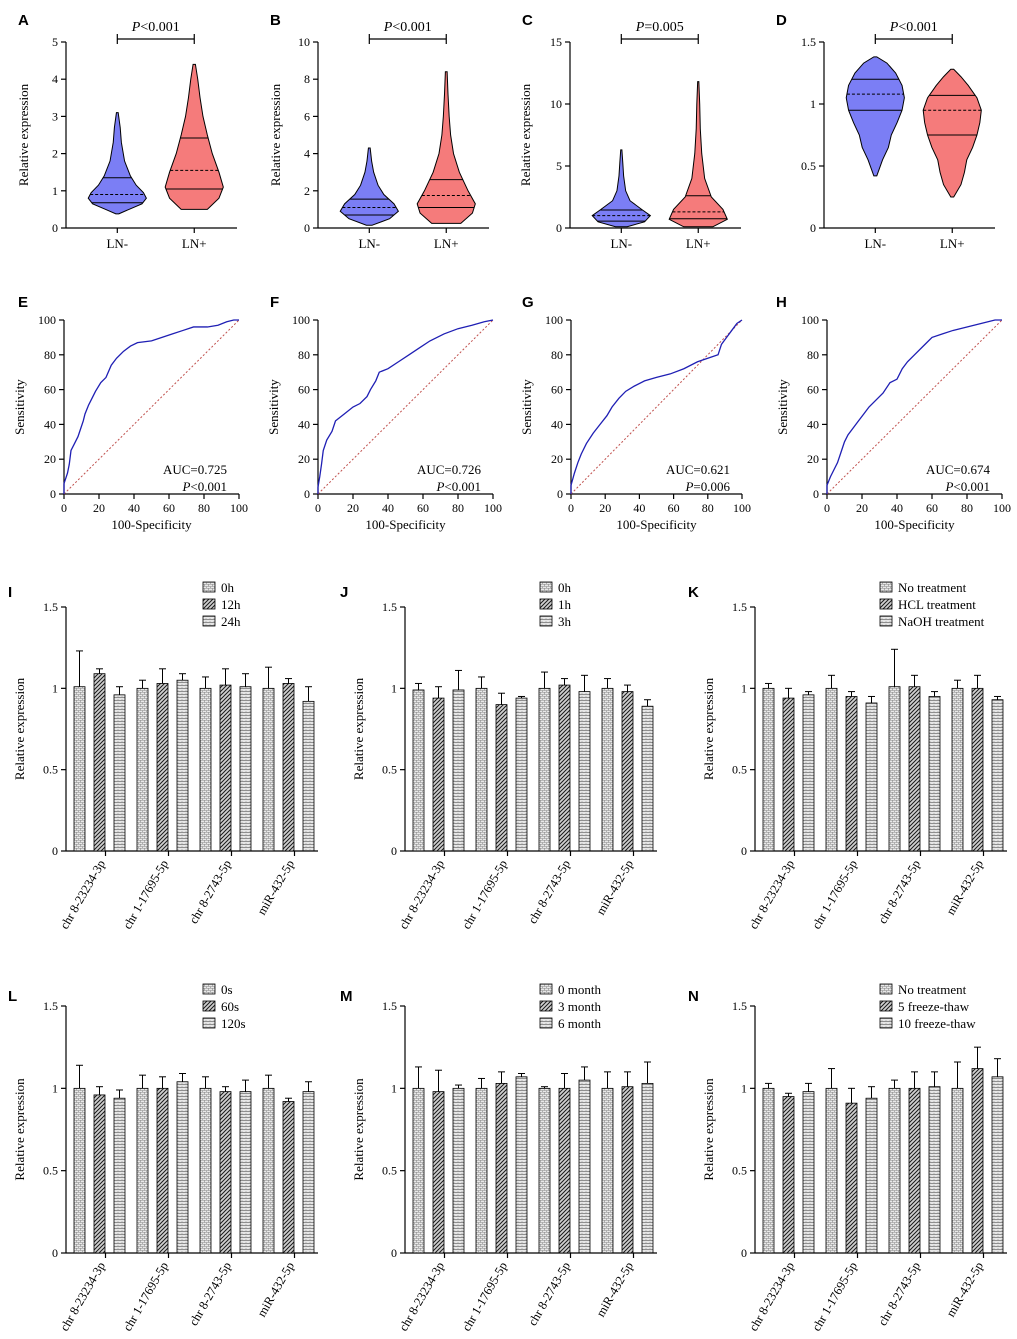  I want to click on x-tick-label: 20, so click(99, 508).